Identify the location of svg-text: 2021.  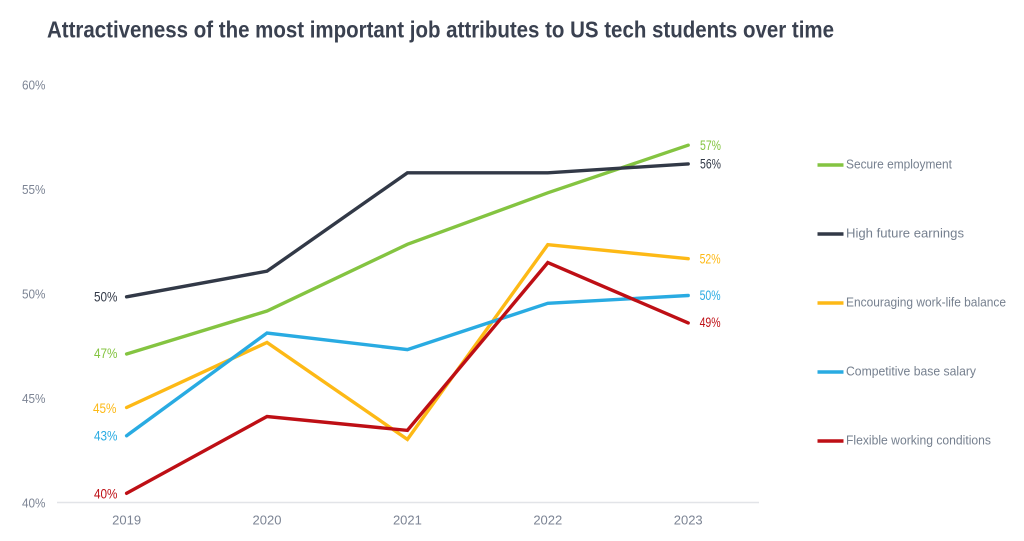
(407, 520).